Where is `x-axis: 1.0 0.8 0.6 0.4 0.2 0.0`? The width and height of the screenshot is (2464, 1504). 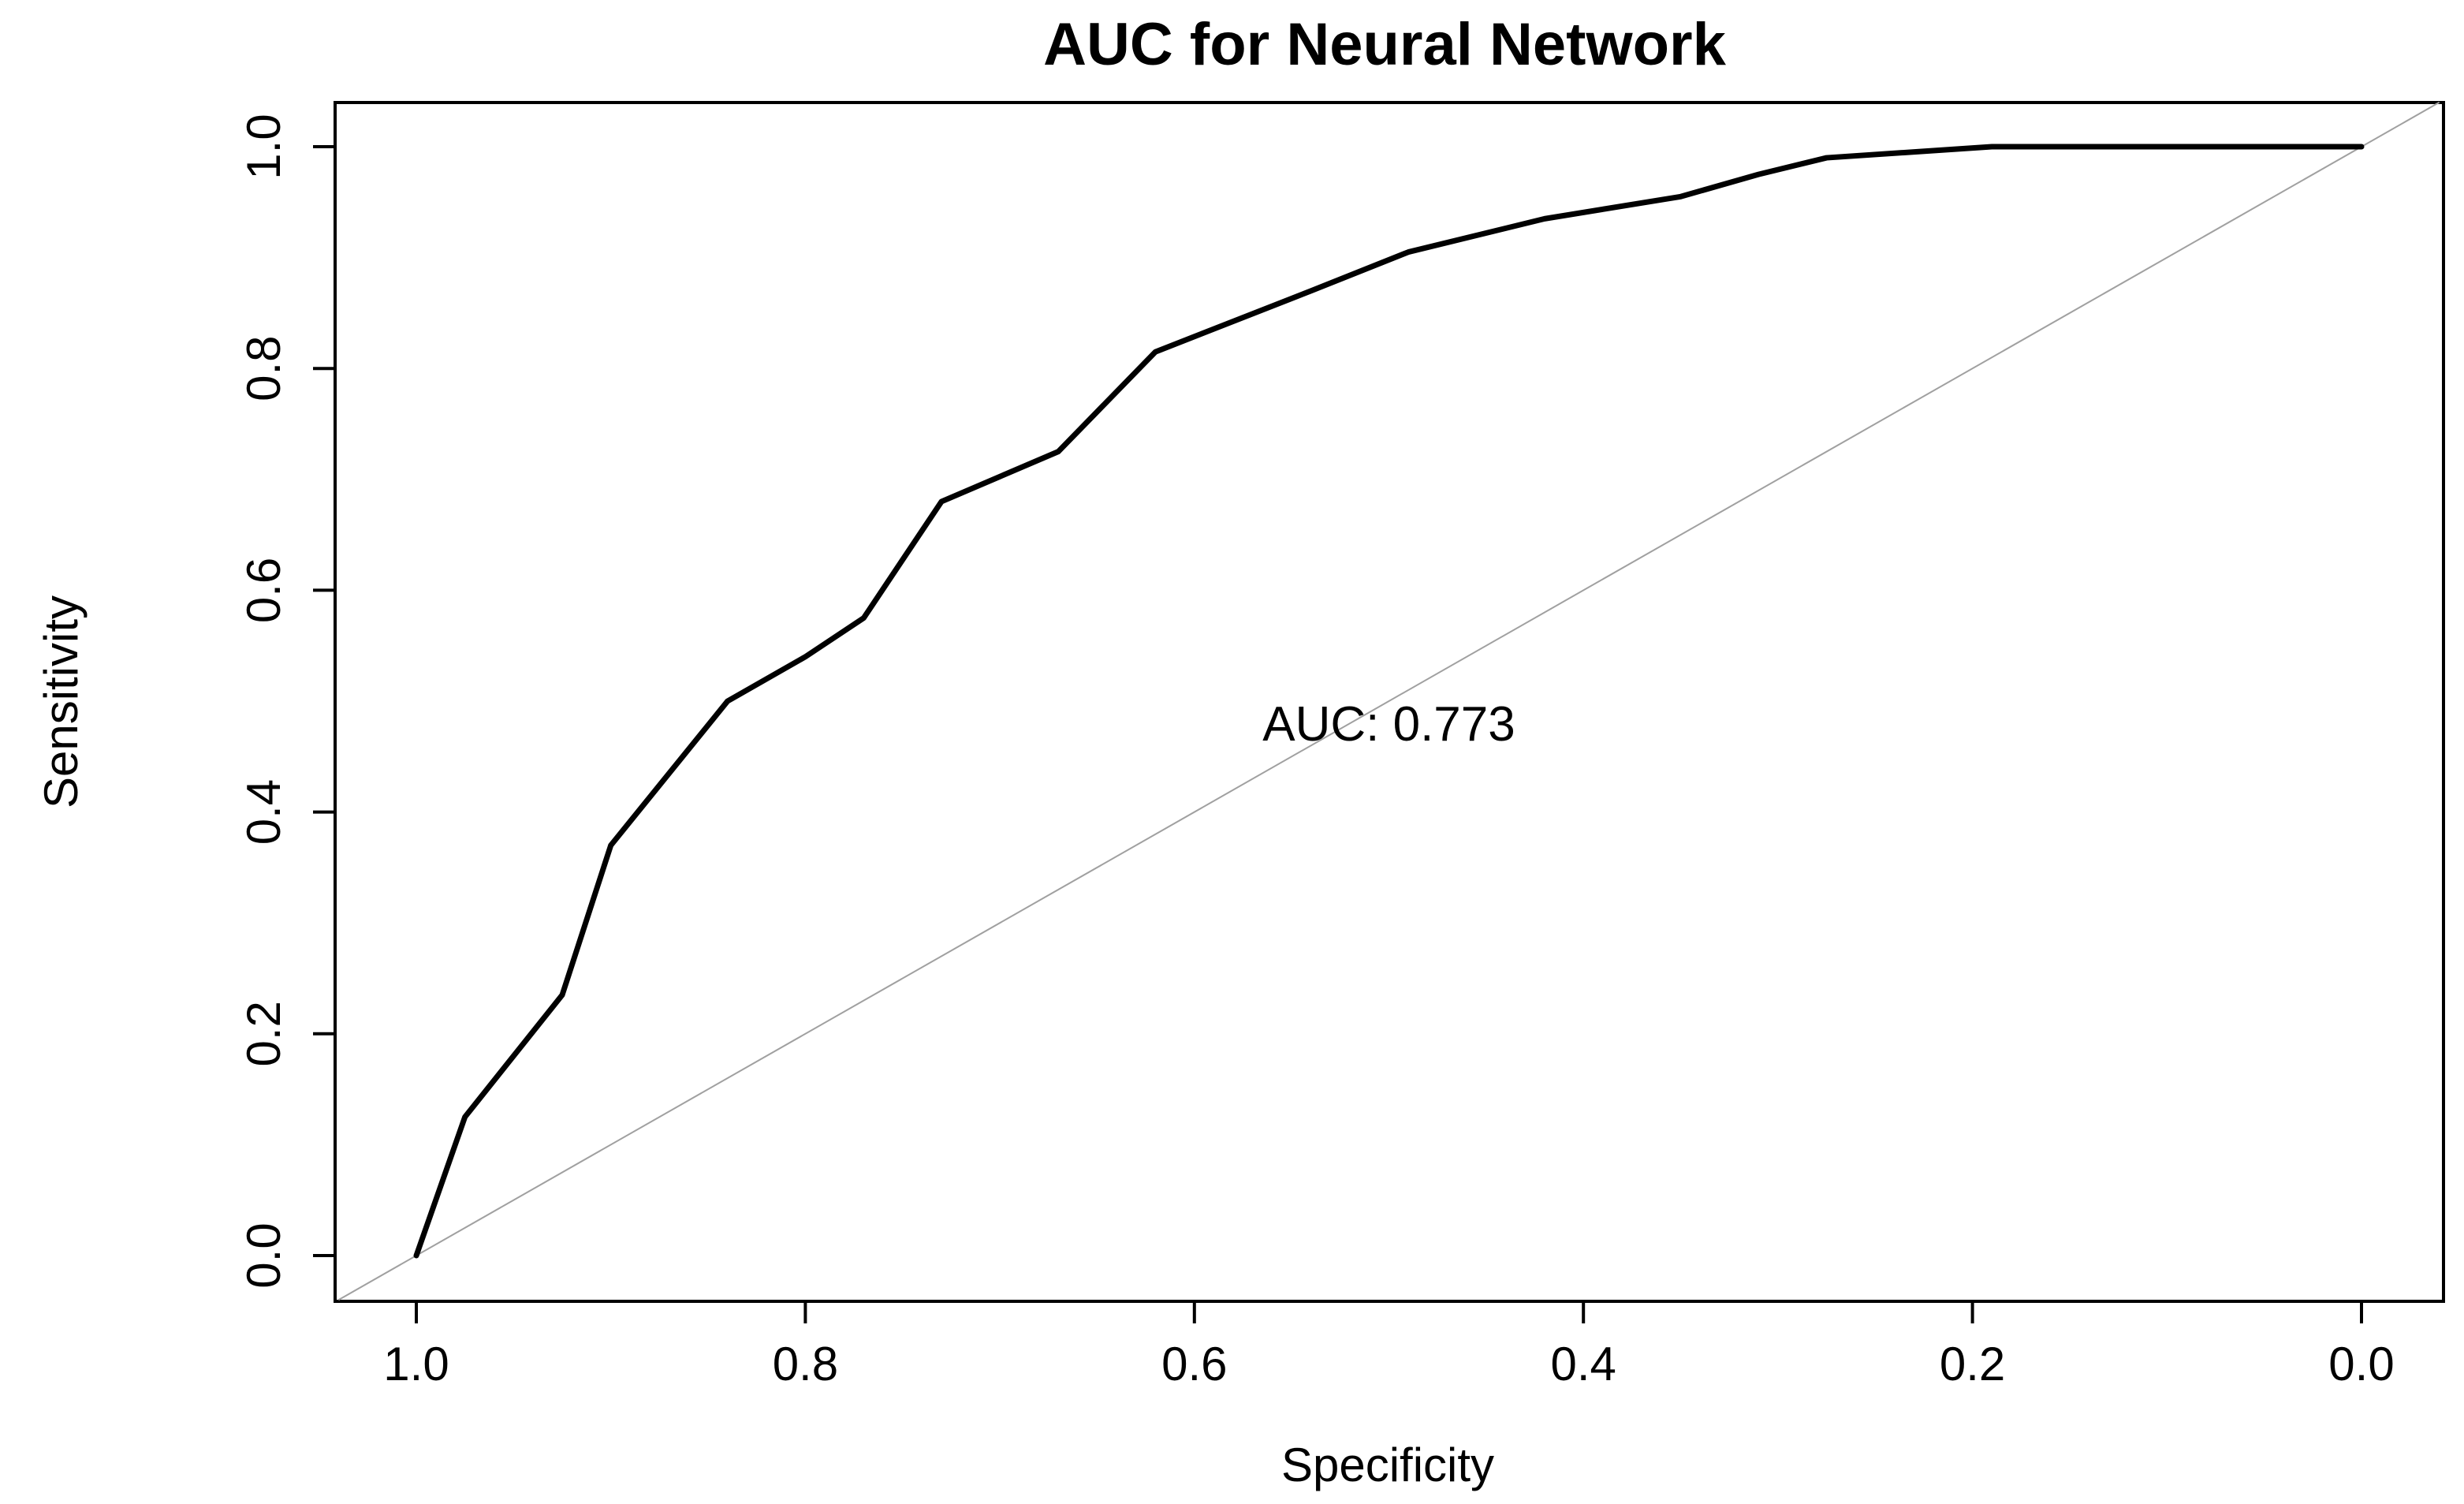
x-axis: 1.0 0.8 0.6 0.4 0.2 0.0 is located at coordinates (1389, 1345).